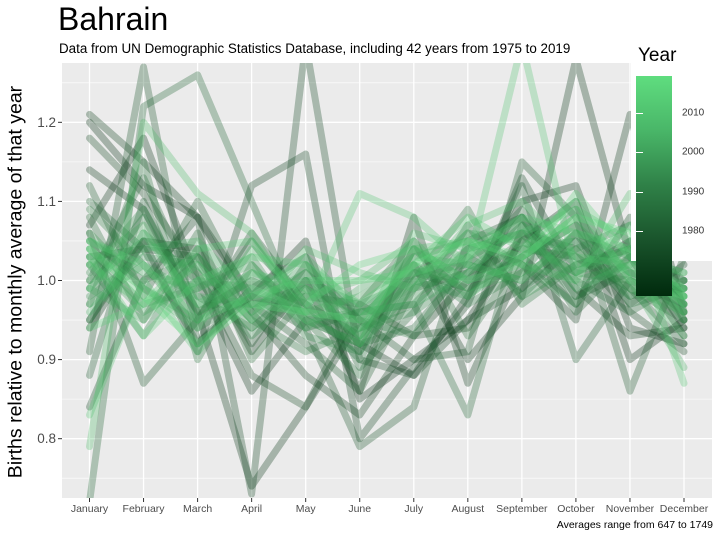 The height and width of the screenshot is (540, 720). Describe the element at coordinates (693, 152) in the screenshot. I see `legend-tick-2000: 2000` at that location.